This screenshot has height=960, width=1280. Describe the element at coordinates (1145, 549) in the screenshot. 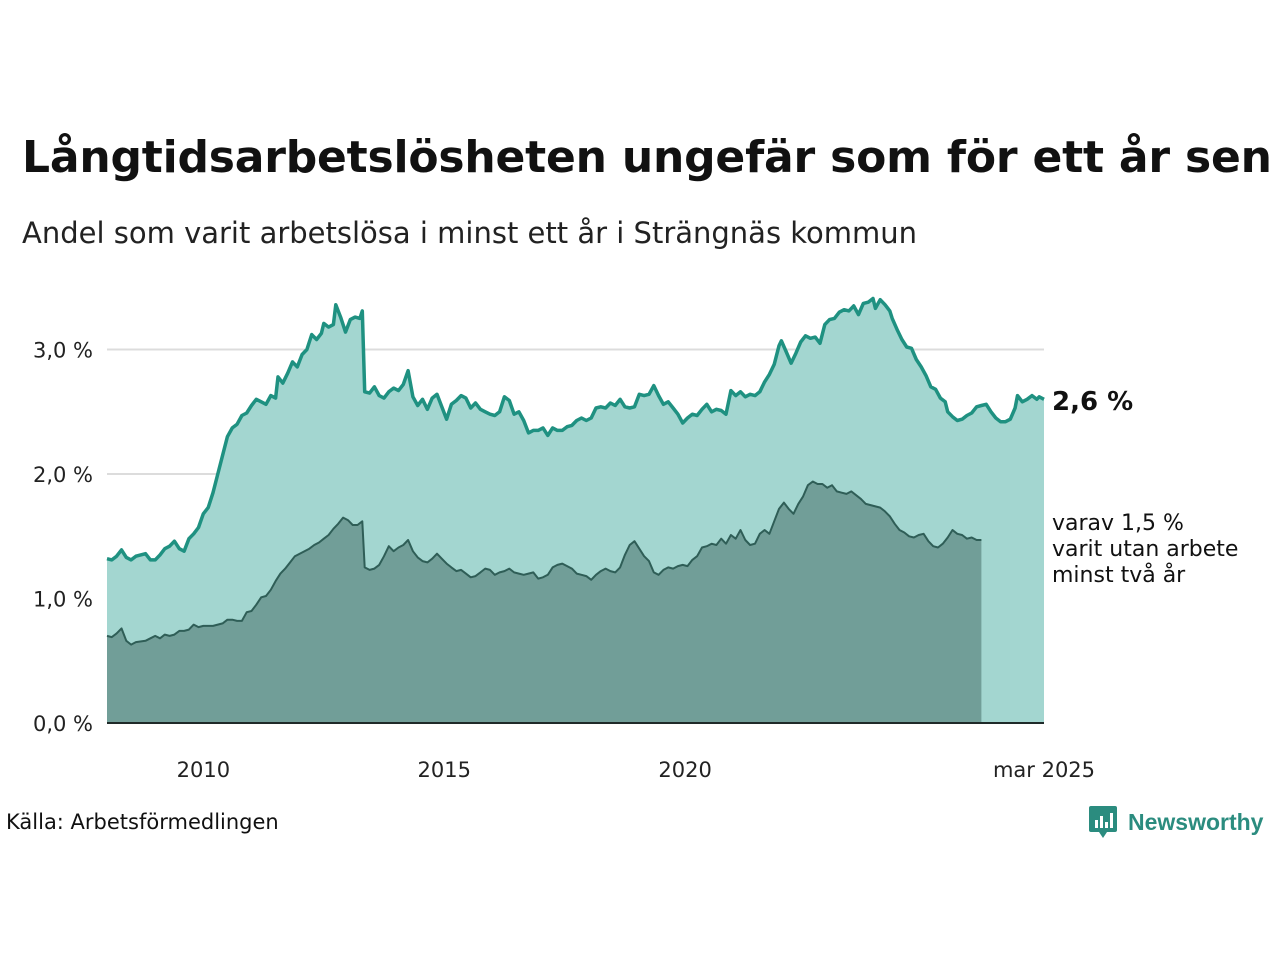

I see `end-label-two-years-line: varit utan arbete` at that location.